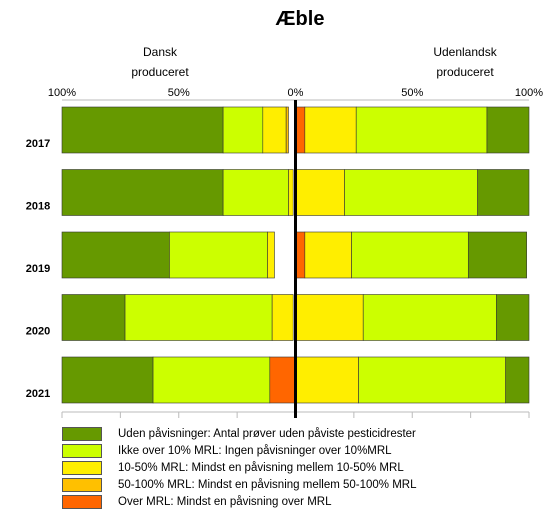 The width and height of the screenshot is (544, 521). What do you see at coordinates (160, 62) in the screenshot?
I see `left-axis-label-dansk: Dansk produceret` at bounding box center [160, 62].